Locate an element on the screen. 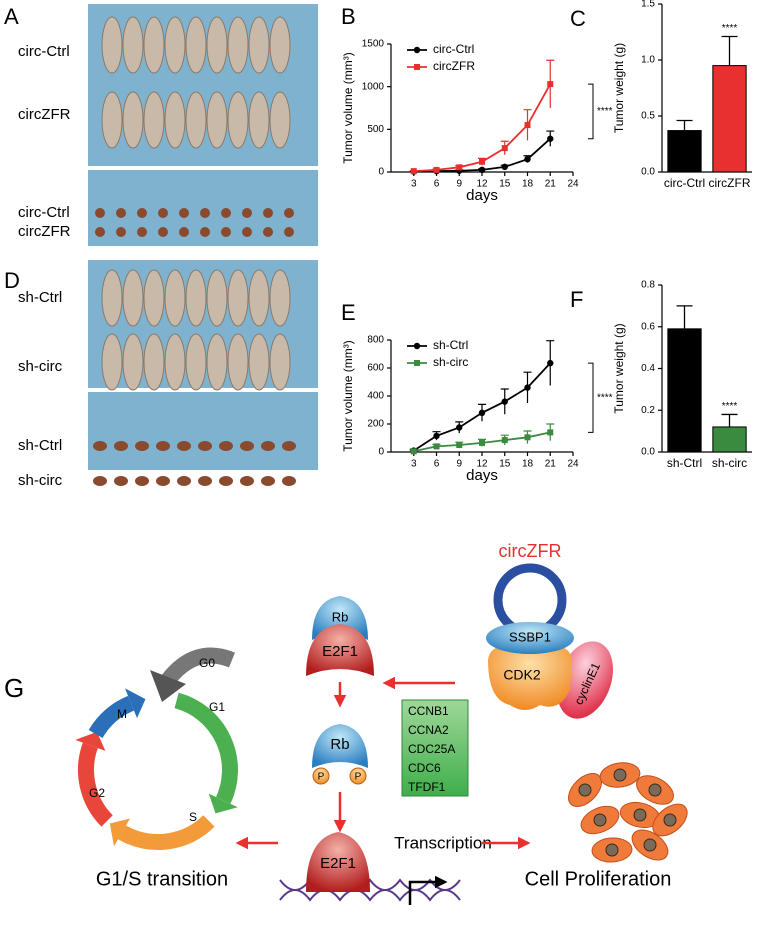 The width and height of the screenshot is (776, 931). significance-bracket is located at coordinates (591, 397).